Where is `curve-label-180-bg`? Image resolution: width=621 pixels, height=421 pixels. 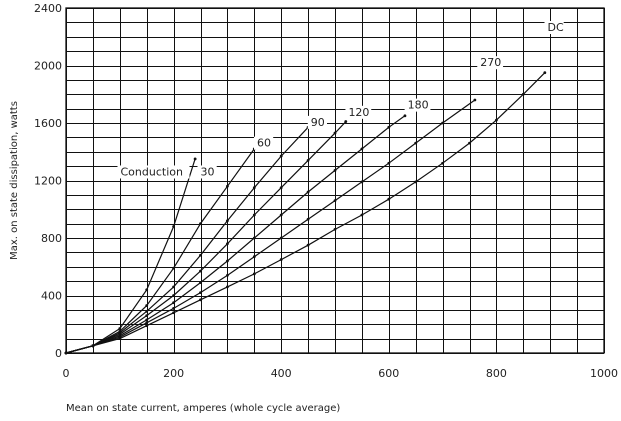 curve-label-180-bg is located at coordinates (417, 105).